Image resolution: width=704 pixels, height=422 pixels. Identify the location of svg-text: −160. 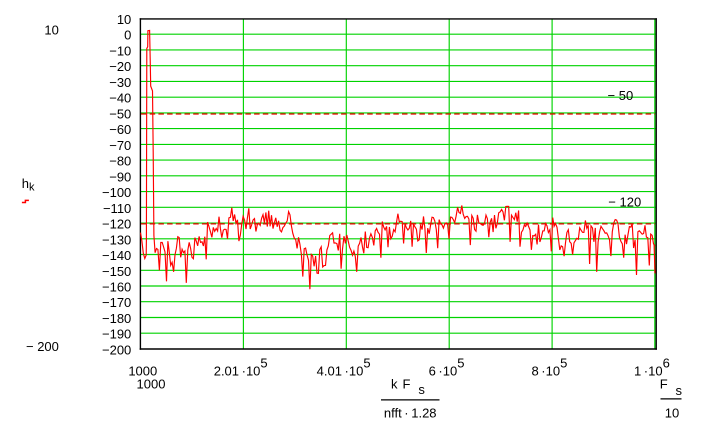
(116, 287).